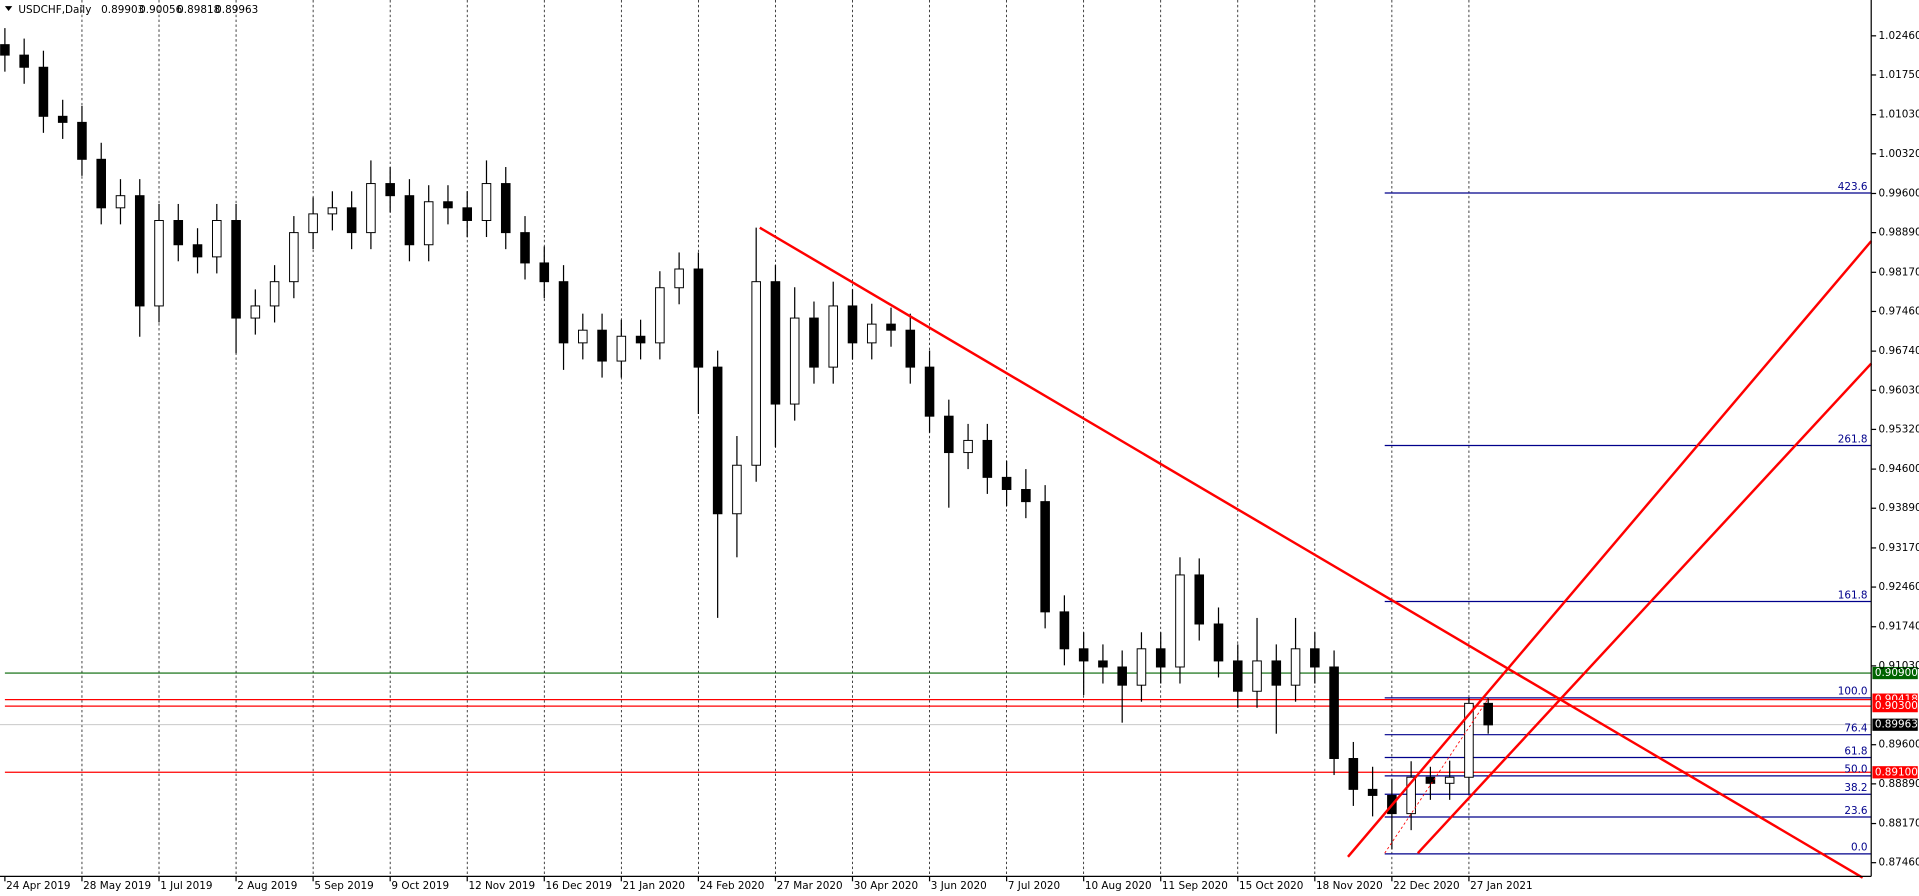 This screenshot has width=1919, height=896. Describe the element at coordinates (1899, 587) in the screenshot. I see `y-tick-label: 0.92460` at that location.